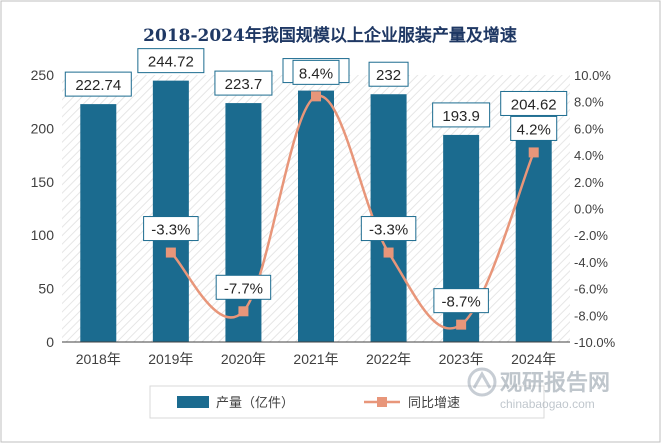 This screenshot has width=661, height=443. Describe the element at coordinates (43, 235) in the screenshot. I see `left-tick-label: 100` at that location.